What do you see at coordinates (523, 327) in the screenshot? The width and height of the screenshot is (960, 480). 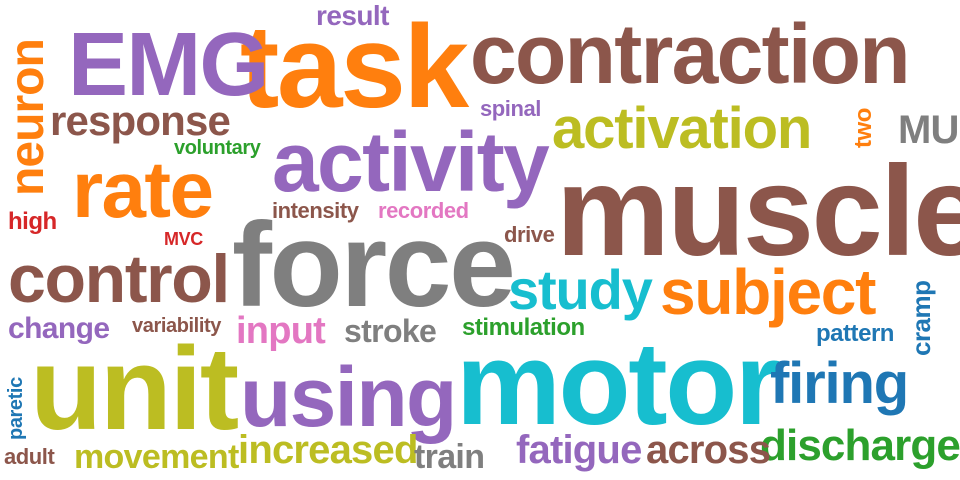 I see `word-stimulation: stimulation` at bounding box center [523, 327].